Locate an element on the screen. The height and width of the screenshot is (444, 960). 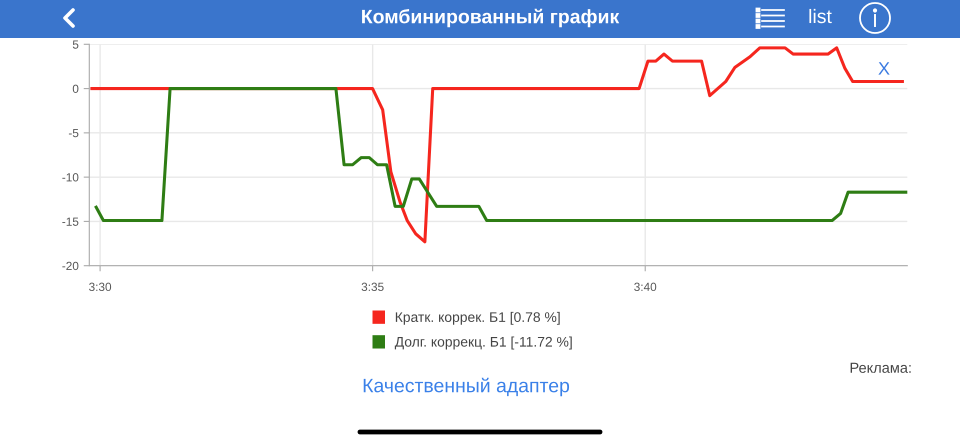
y-tick-label: -20 is located at coordinates (70, 266).